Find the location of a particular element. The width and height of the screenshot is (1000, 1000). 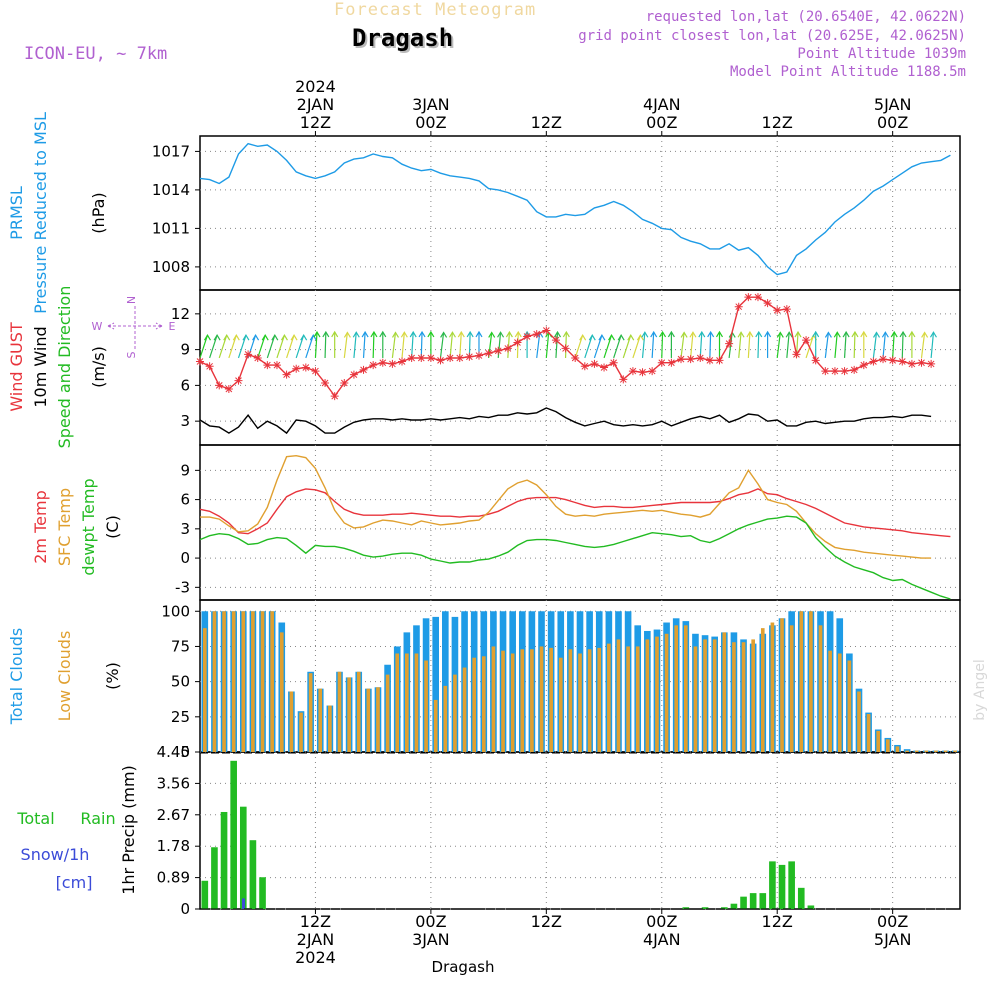

pressure-ylabel-2: (hPa) is located at coordinates (98, 212).